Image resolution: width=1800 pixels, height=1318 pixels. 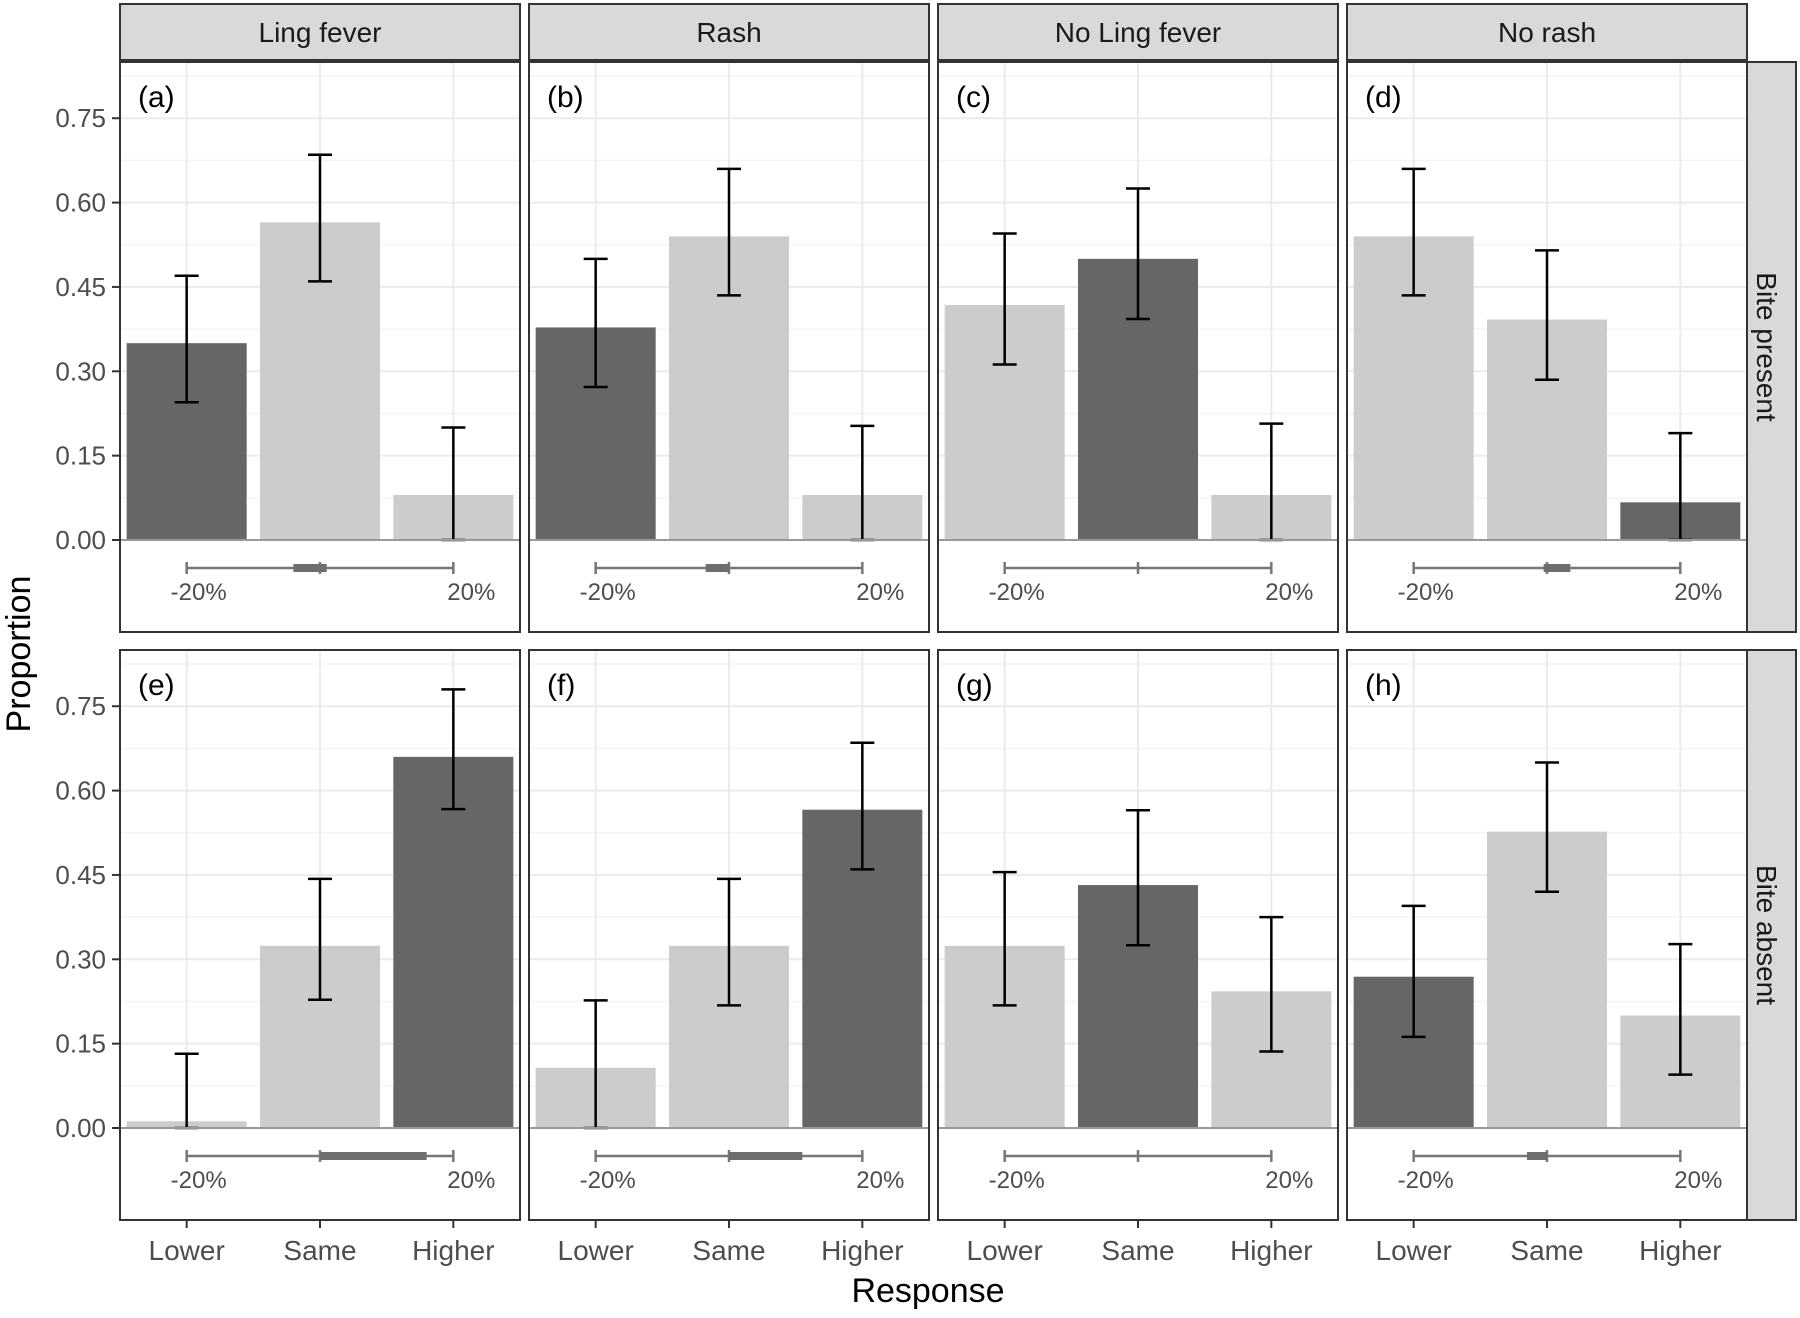 What do you see at coordinates (1766, 347) in the screenshot?
I see `row-strip-label: Bite present` at bounding box center [1766, 347].